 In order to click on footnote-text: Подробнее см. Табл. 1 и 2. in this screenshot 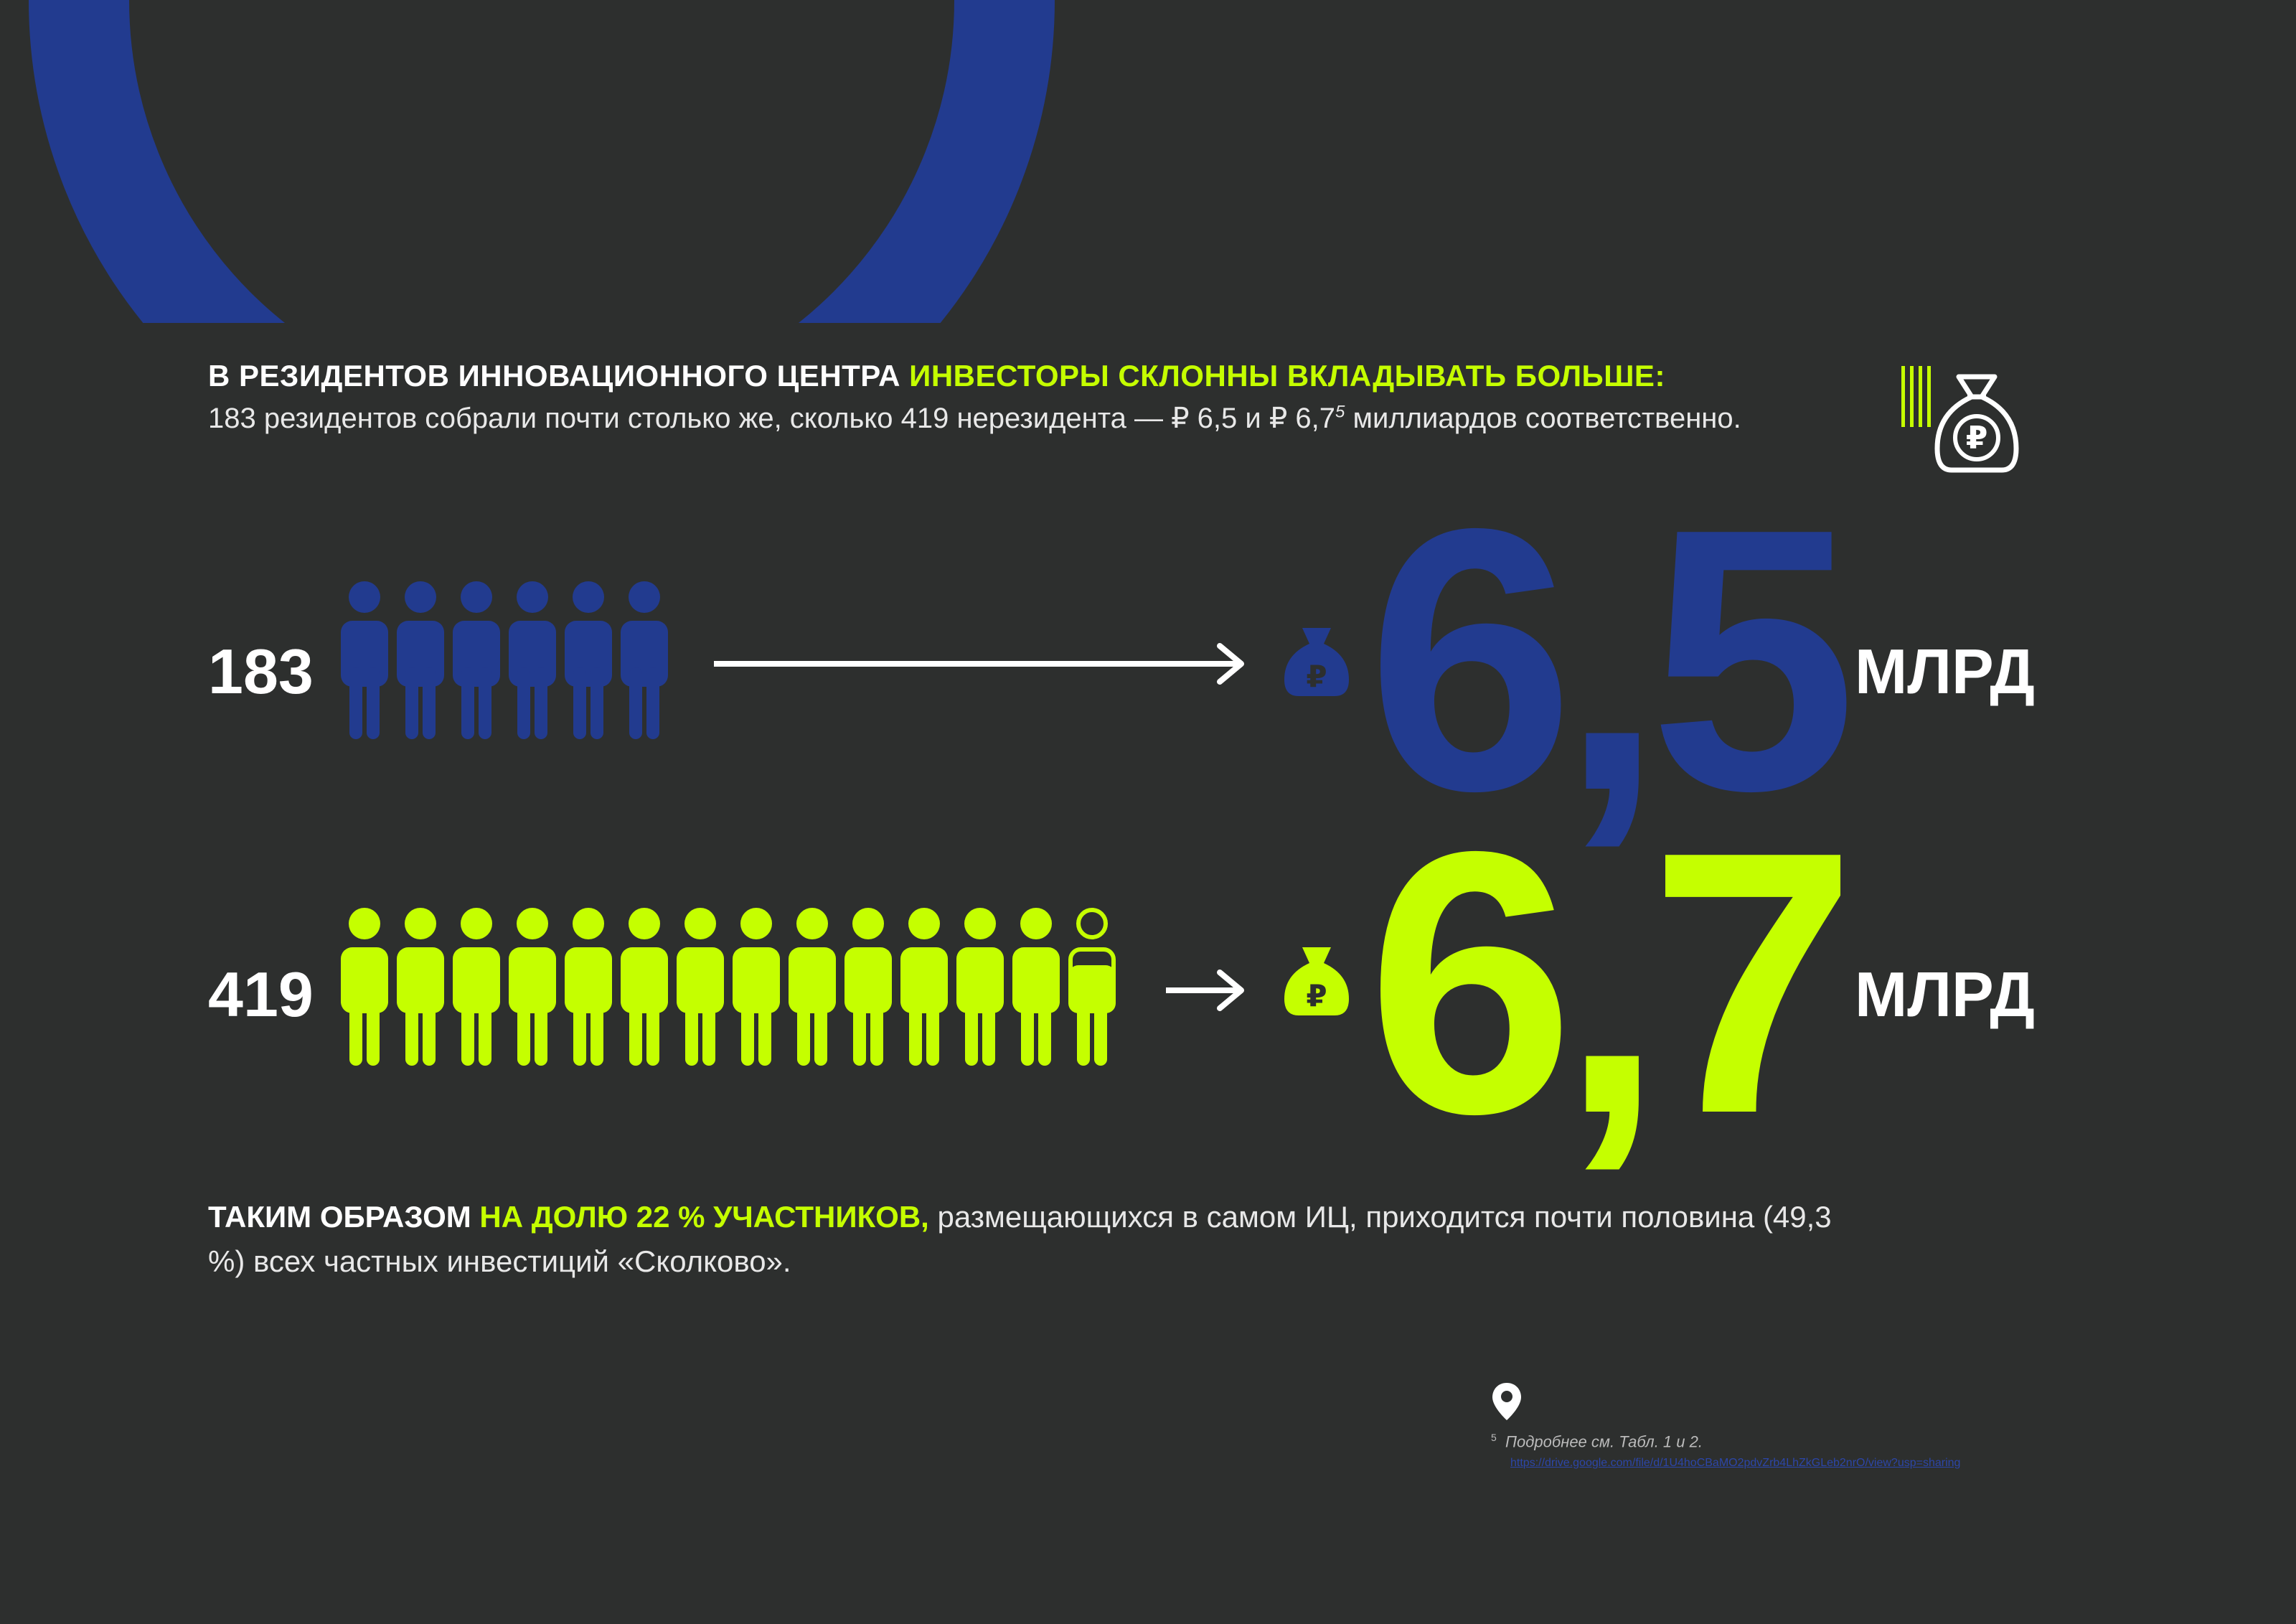, I will do `click(1604, 1441)`.